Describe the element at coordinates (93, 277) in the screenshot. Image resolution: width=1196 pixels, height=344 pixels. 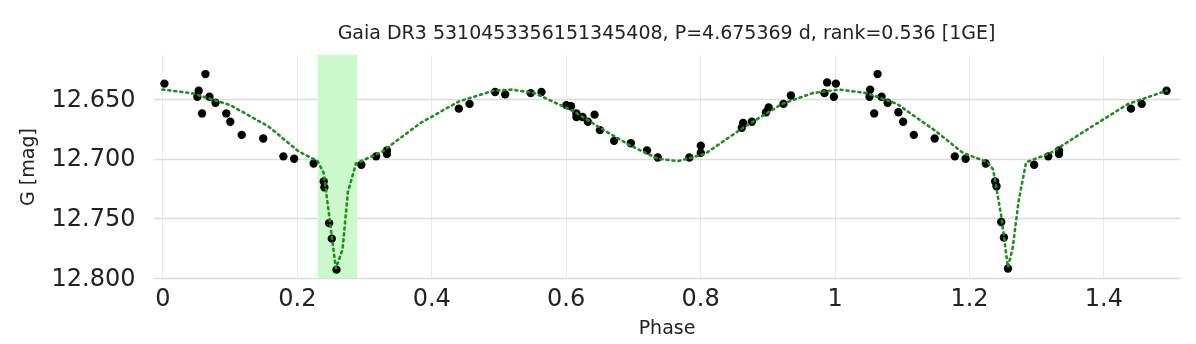
I see `y-tick-label: 12.800` at that location.